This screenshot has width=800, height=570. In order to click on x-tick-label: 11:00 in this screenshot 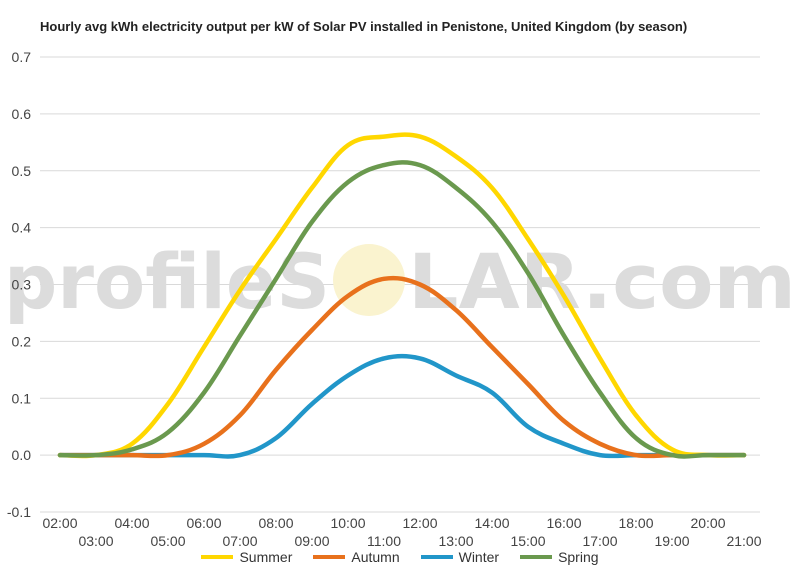, I will do `click(384, 541)`.